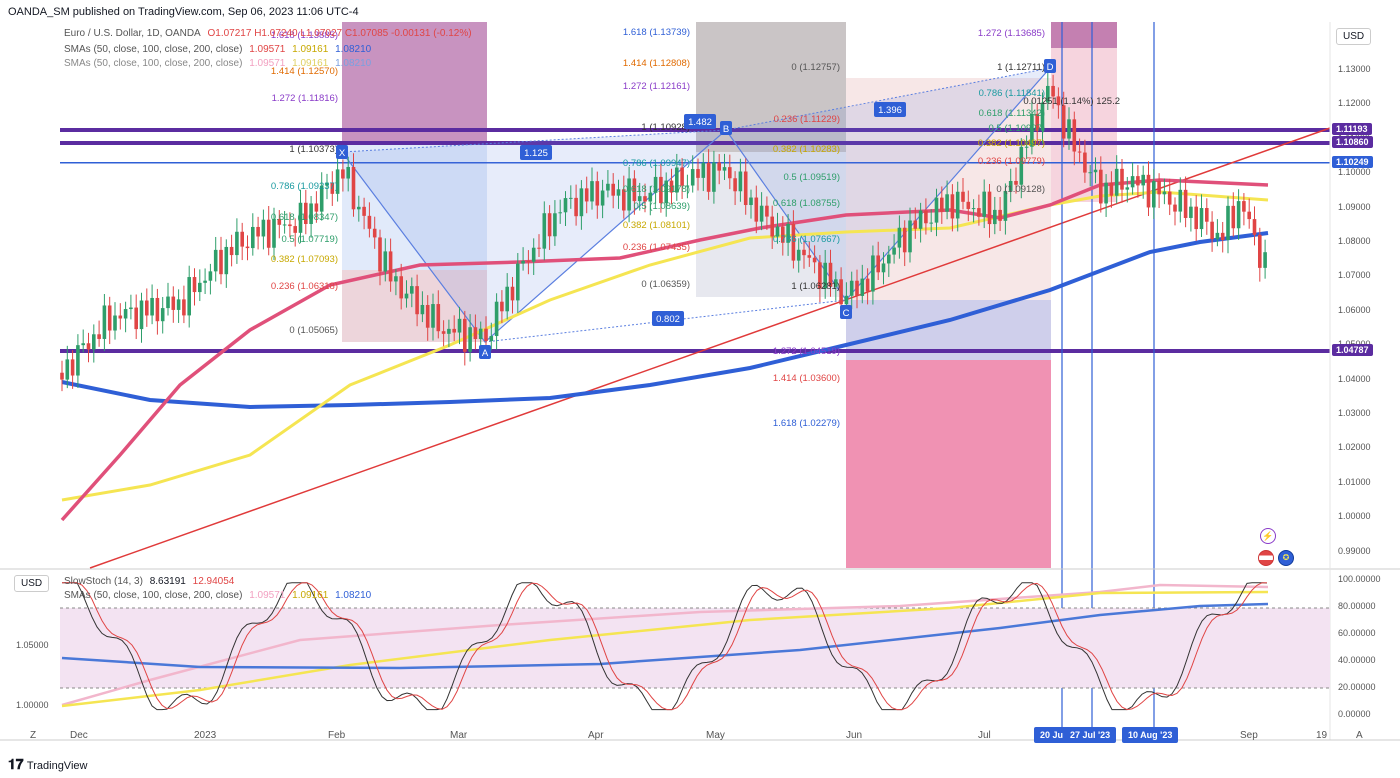 This screenshot has height=778, width=1400. What do you see at coordinates (1268, 536) in the screenshot?
I see `lightning-icon: ⚡` at bounding box center [1268, 536].